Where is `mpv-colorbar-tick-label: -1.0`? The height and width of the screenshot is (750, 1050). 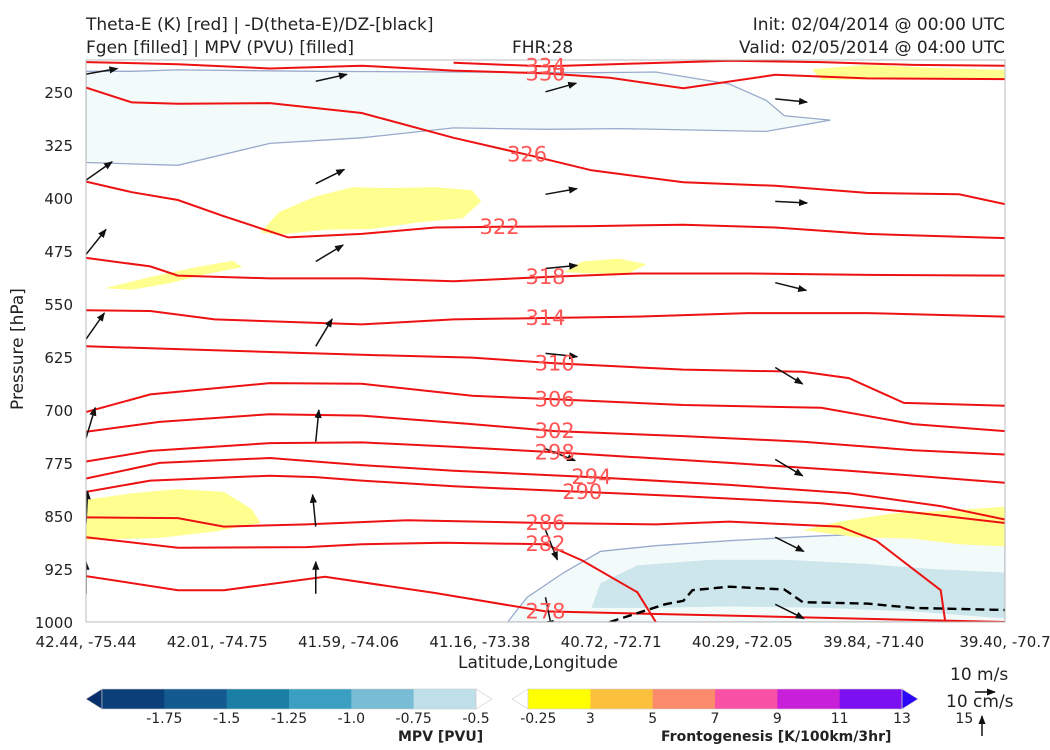 mpv-colorbar-tick-label: -1.0 is located at coordinates (351, 719).